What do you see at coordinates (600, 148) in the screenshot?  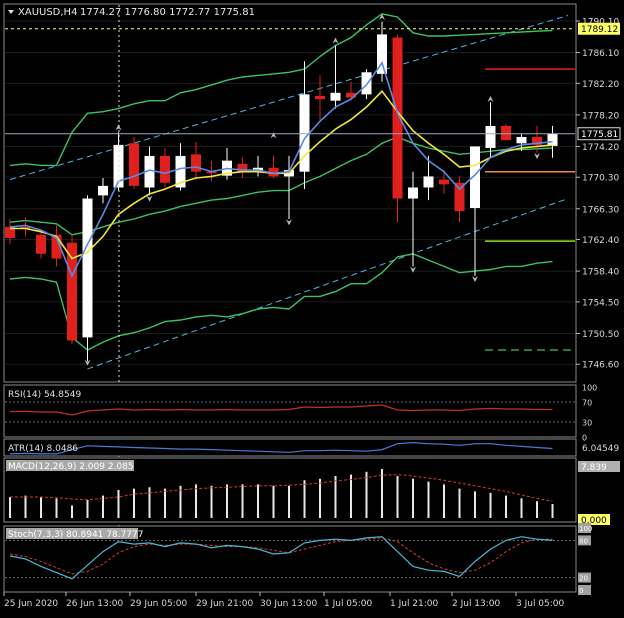 I see `price-tick-label: 1774.20` at bounding box center [600, 148].